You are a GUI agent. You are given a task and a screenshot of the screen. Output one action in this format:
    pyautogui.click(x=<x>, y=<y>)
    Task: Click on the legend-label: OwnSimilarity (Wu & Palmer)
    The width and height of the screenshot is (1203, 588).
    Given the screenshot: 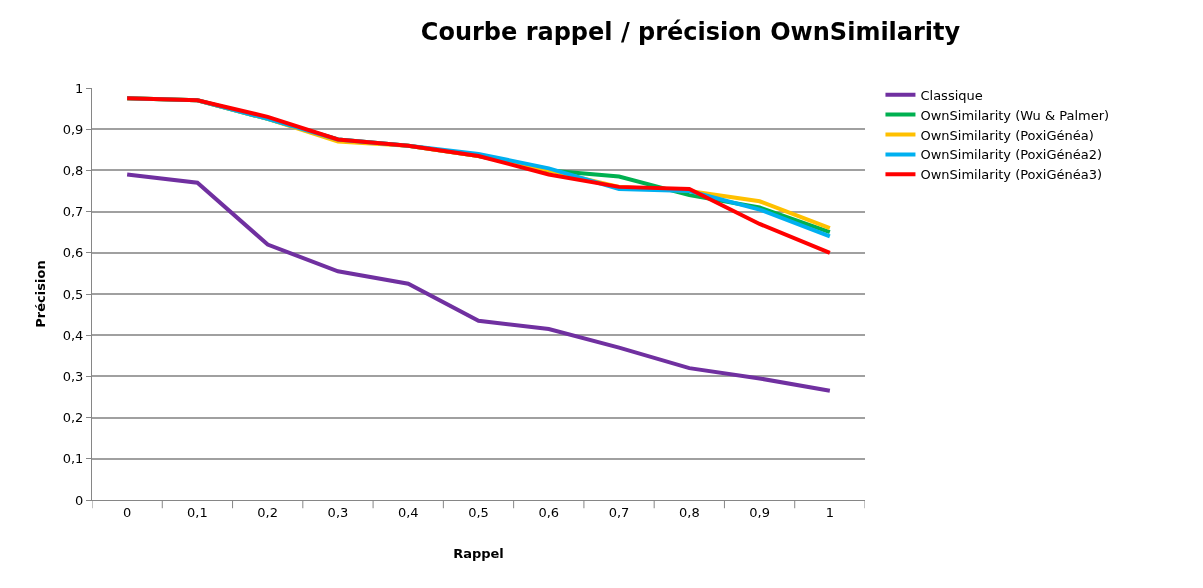 What is the action you would take?
    pyautogui.click(x=1015, y=115)
    